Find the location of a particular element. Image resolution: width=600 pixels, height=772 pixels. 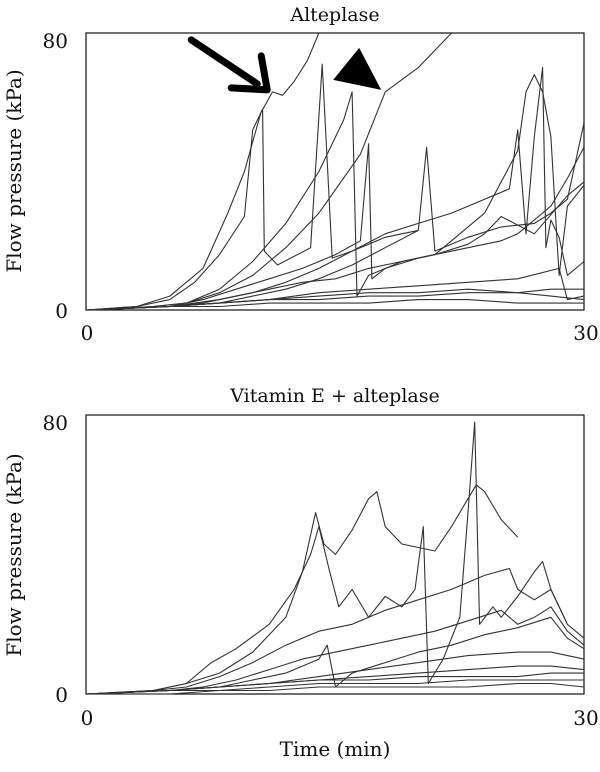

arrowhead-annotation is located at coordinates (357, 68).